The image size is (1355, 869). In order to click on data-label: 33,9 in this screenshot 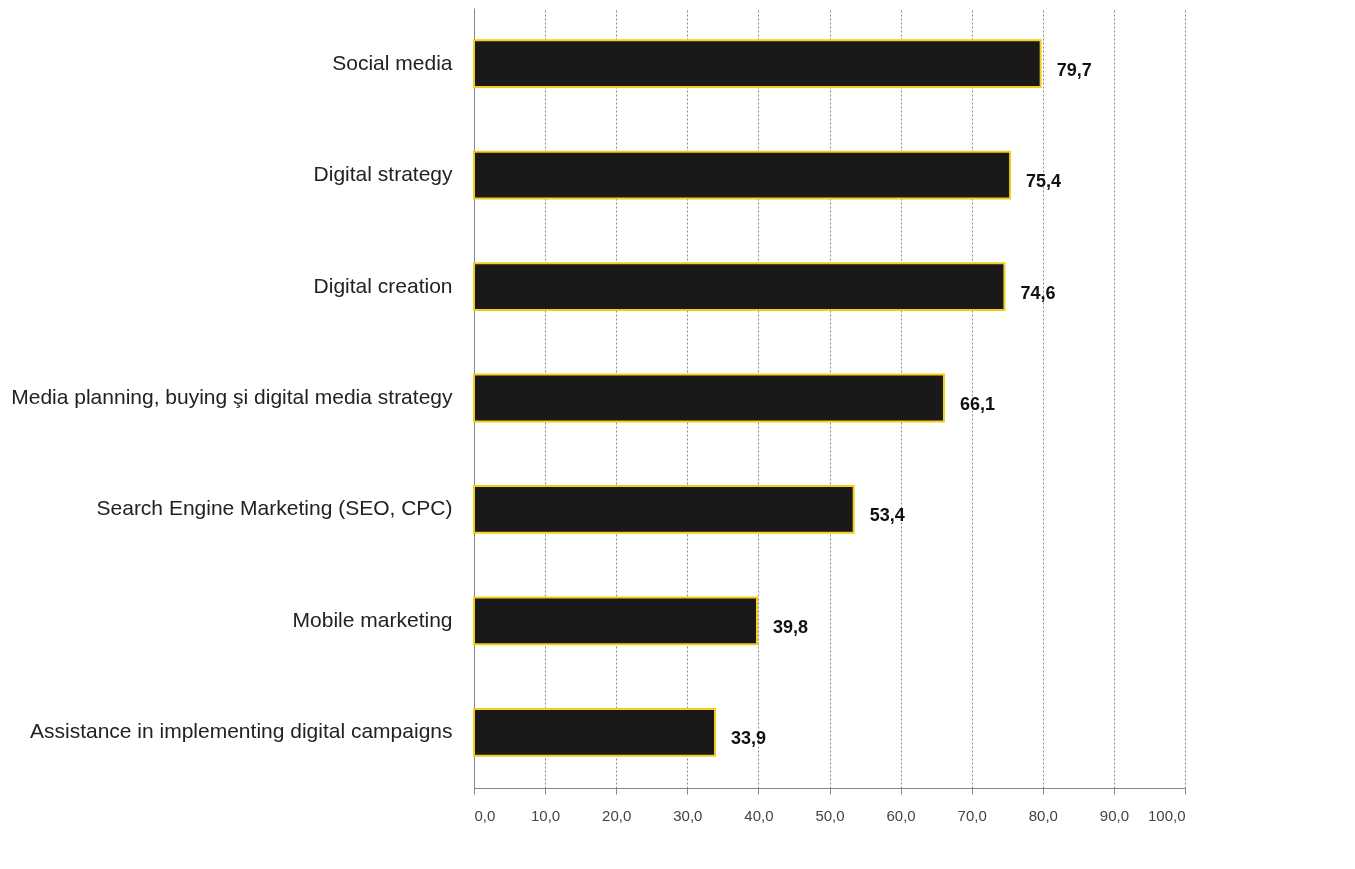, I will do `click(749, 738)`.